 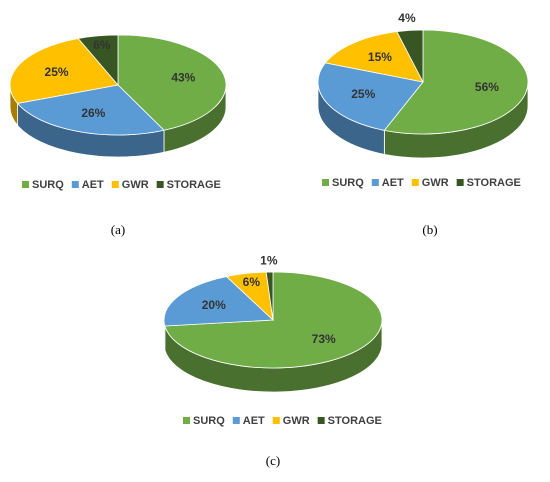 I want to click on data-label: 43%, so click(x=183, y=77).